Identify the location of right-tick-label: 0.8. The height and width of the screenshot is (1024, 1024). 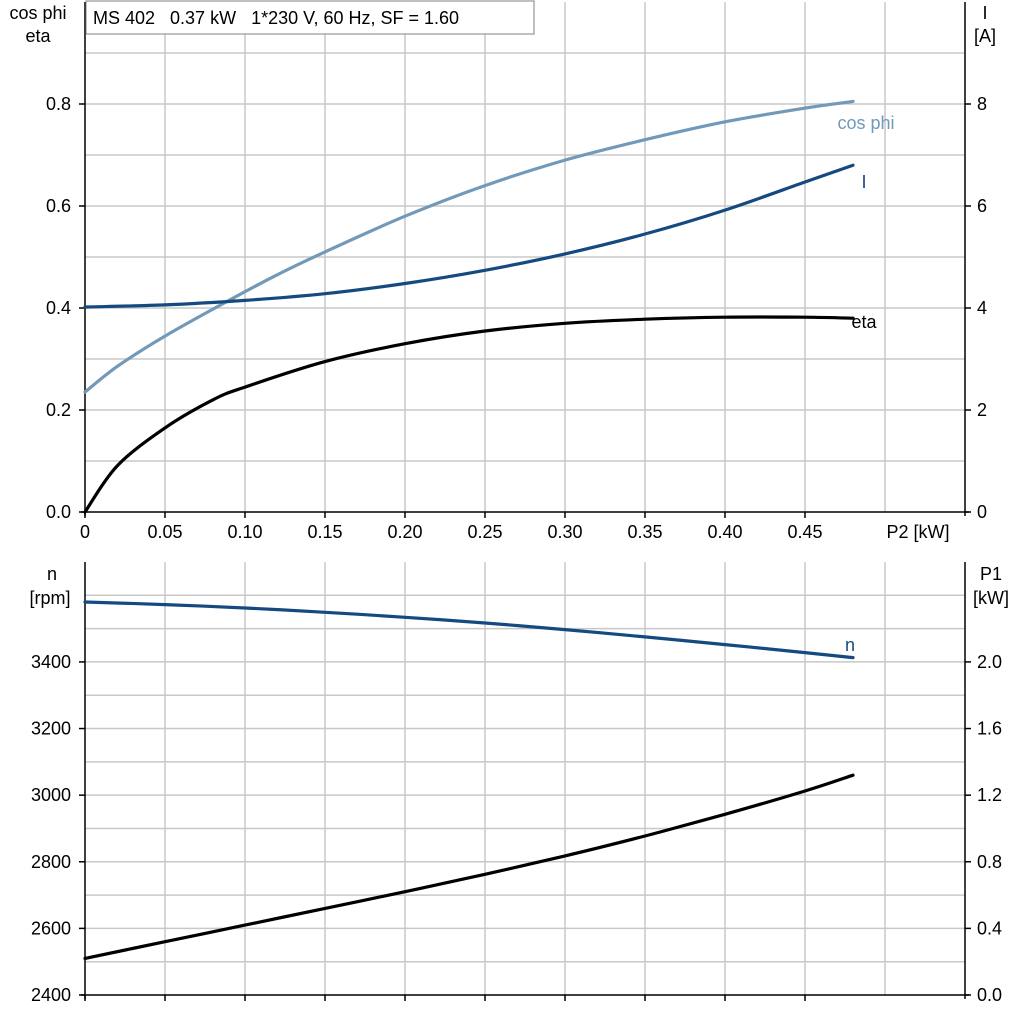
(989, 862).